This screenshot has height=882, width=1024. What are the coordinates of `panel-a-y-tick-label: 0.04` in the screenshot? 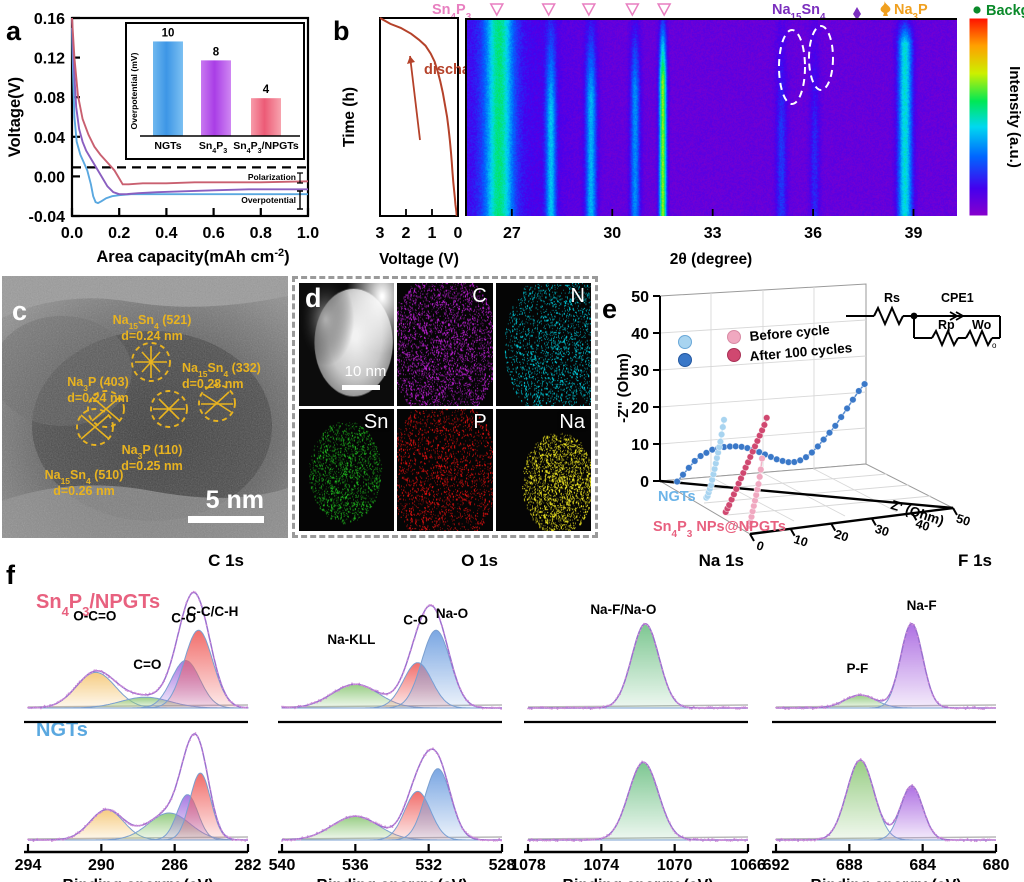 It's located at (49, 138).